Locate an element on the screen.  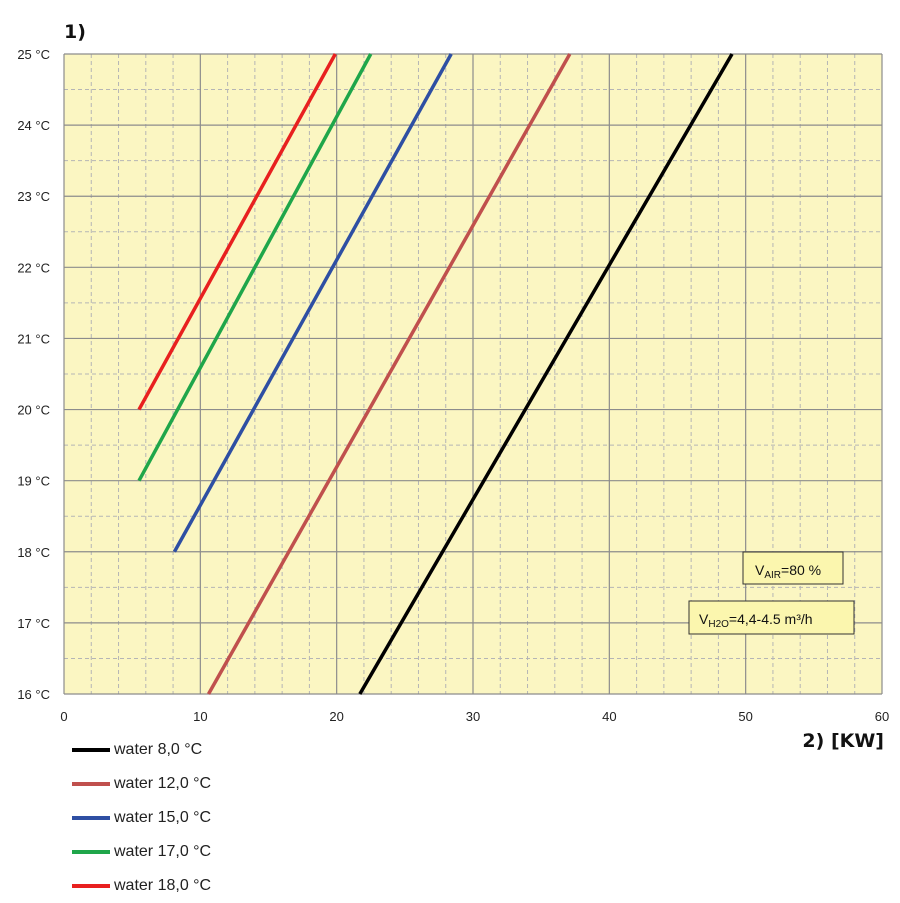
legend-label: water 17,0 °C is located at coordinates (163, 851).